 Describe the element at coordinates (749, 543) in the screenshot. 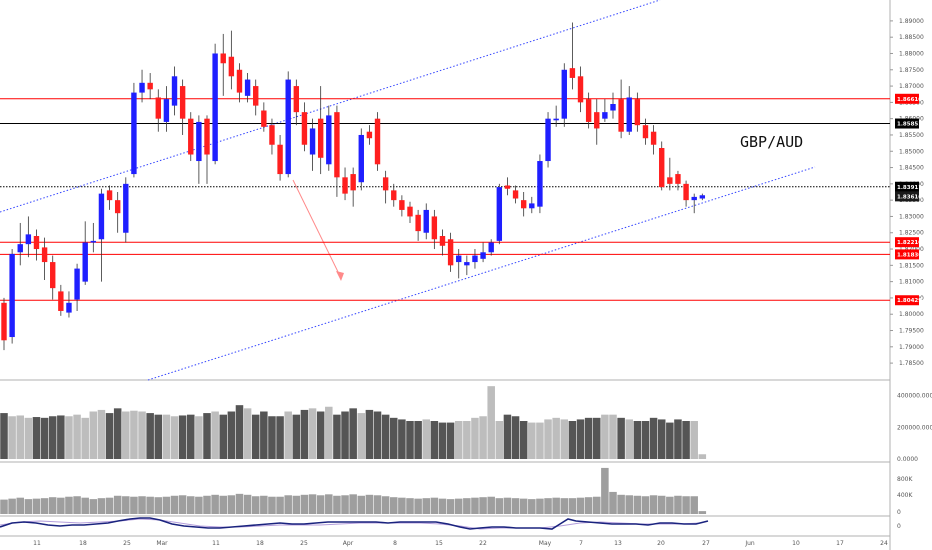

I see `time-tick-label: Jun` at that location.